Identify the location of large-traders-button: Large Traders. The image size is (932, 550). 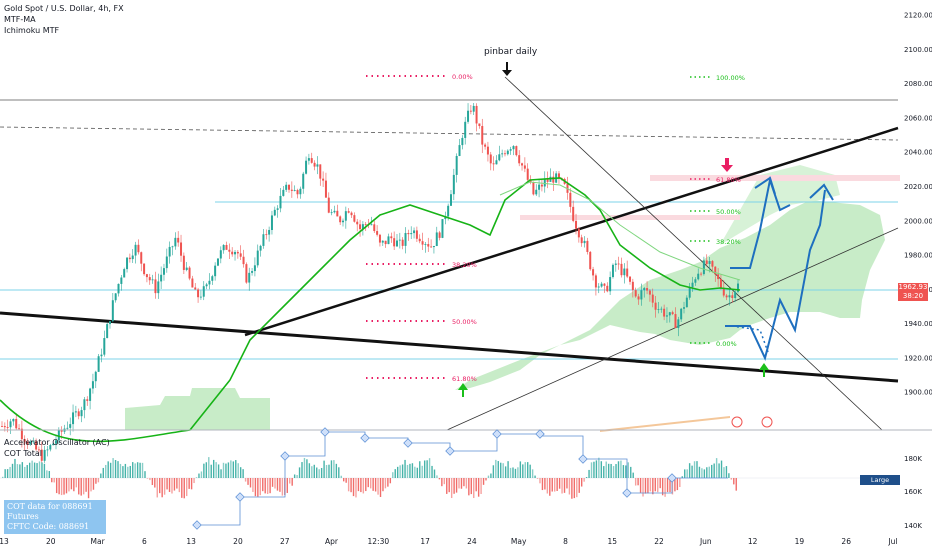
(880, 484).